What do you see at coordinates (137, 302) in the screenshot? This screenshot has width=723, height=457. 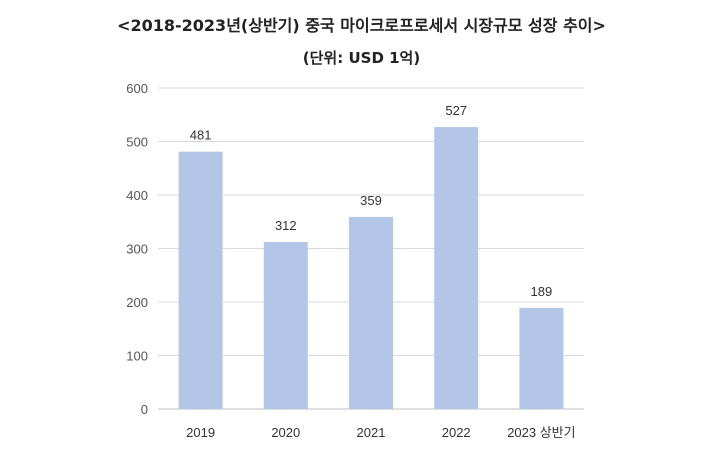 I see `y-tick-label: 200` at bounding box center [137, 302].